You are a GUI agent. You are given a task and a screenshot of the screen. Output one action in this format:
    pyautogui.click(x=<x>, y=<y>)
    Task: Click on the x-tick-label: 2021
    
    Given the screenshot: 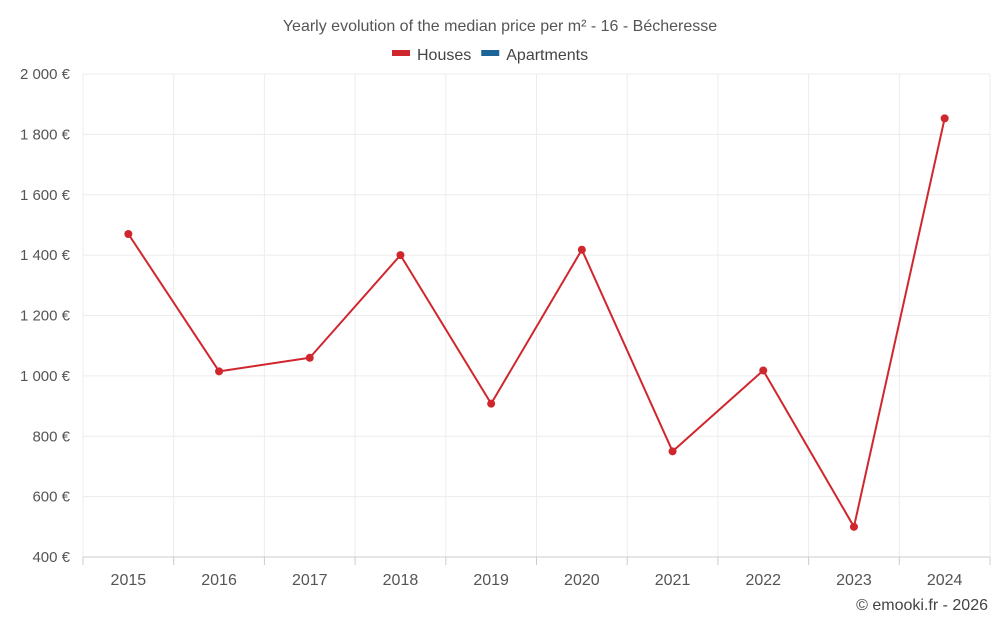 What is the action you would take?
    pyautogui.click(x=673, y=580)
    